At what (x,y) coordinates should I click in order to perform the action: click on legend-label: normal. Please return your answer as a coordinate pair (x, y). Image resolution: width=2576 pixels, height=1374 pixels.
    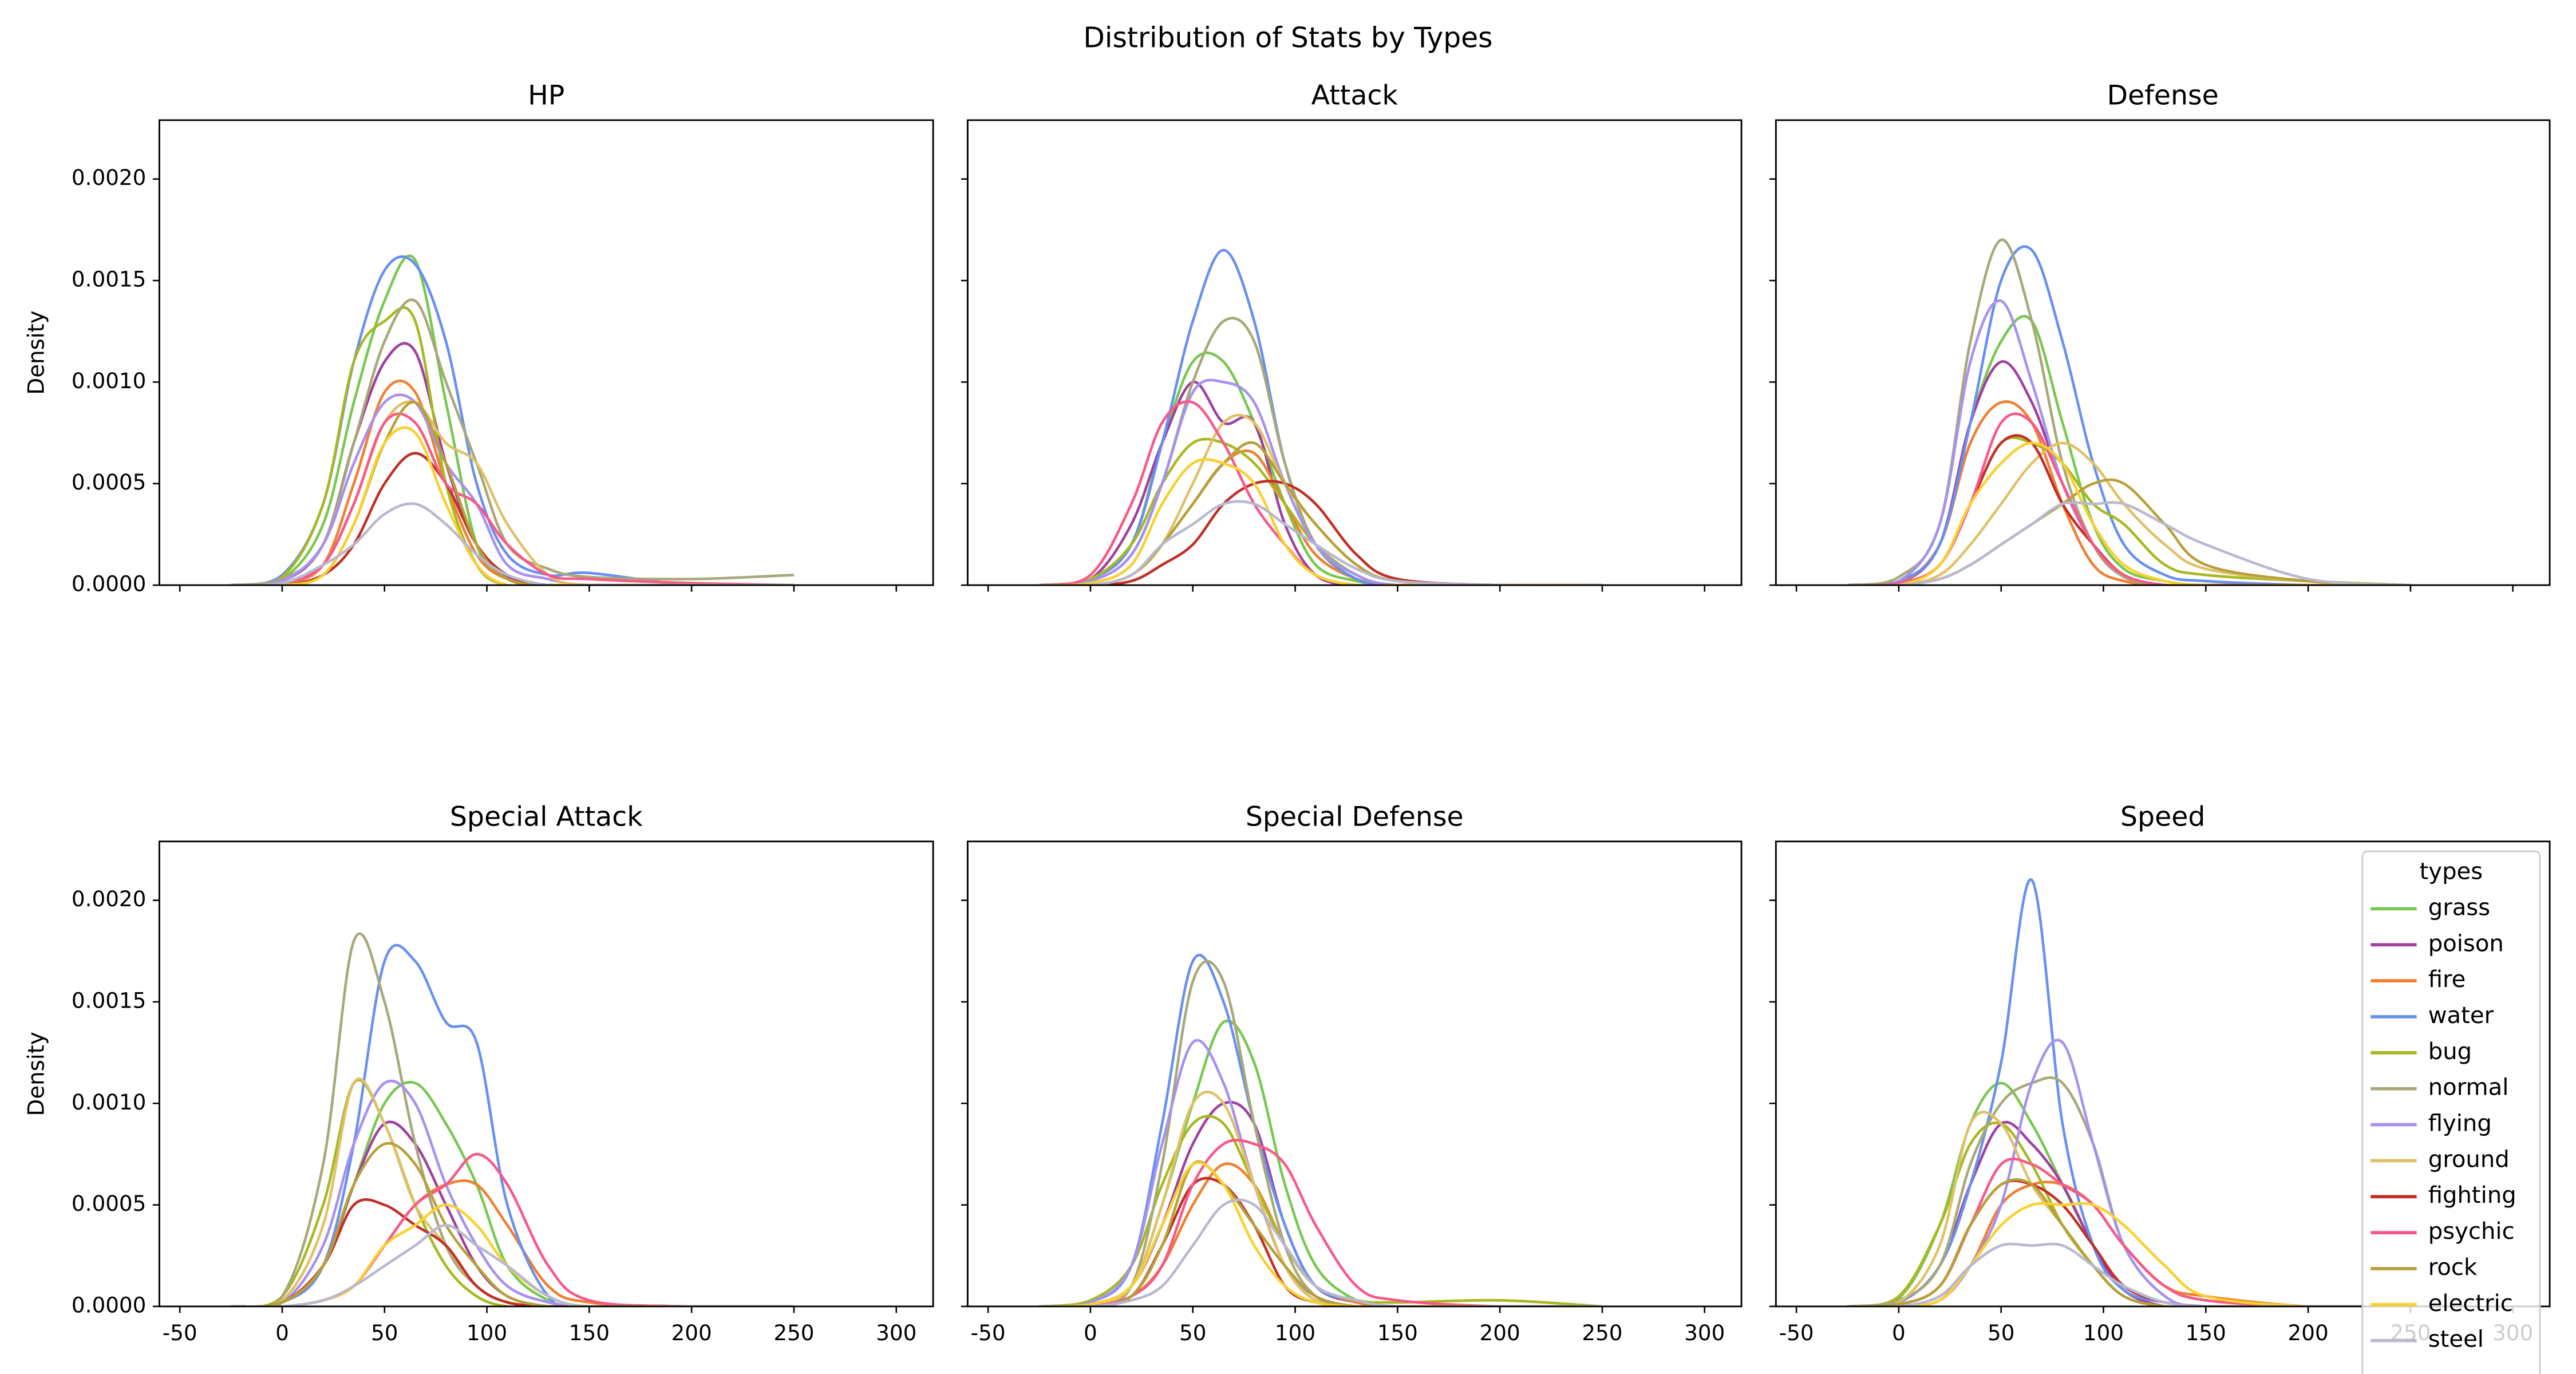
    Looking at the image, I should click on (2468, 1088).